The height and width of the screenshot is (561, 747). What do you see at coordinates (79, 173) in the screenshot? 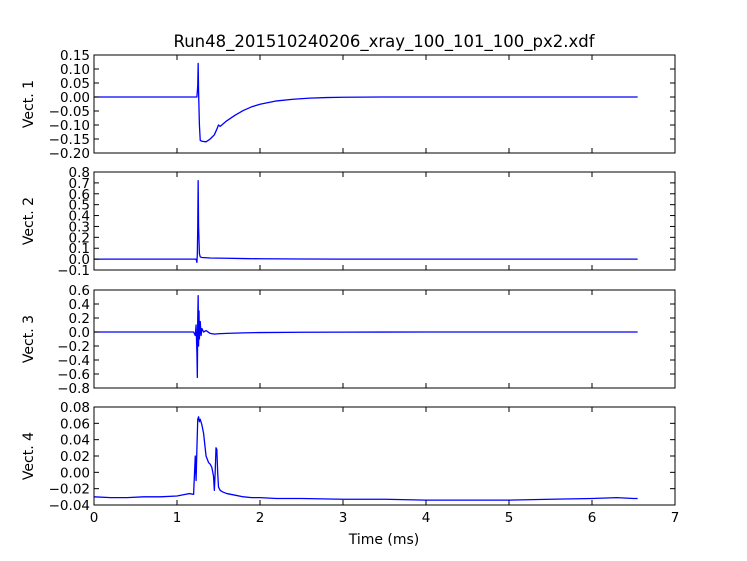
I see `y-tick-label: 0.8` at bounding box center [79, 173].